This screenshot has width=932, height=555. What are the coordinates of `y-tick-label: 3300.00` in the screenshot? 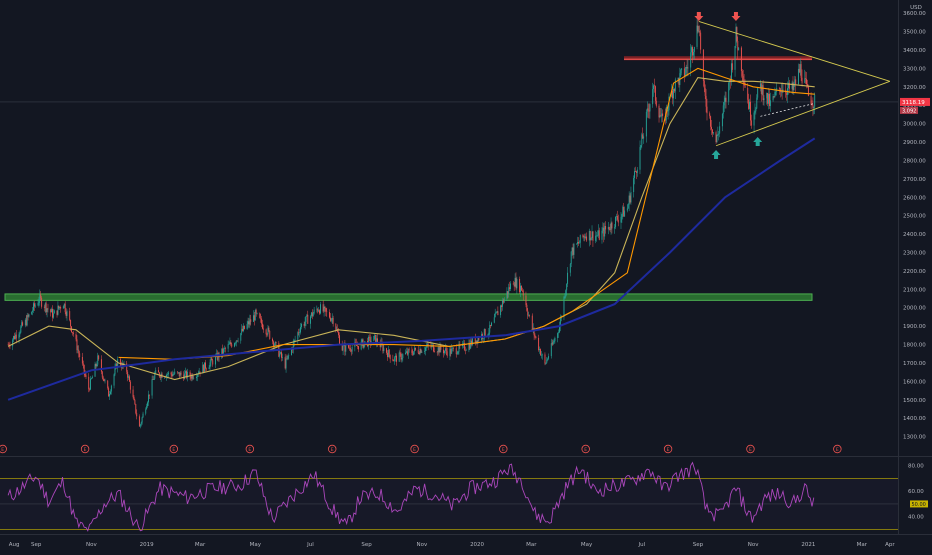 It's located at (914, 69).